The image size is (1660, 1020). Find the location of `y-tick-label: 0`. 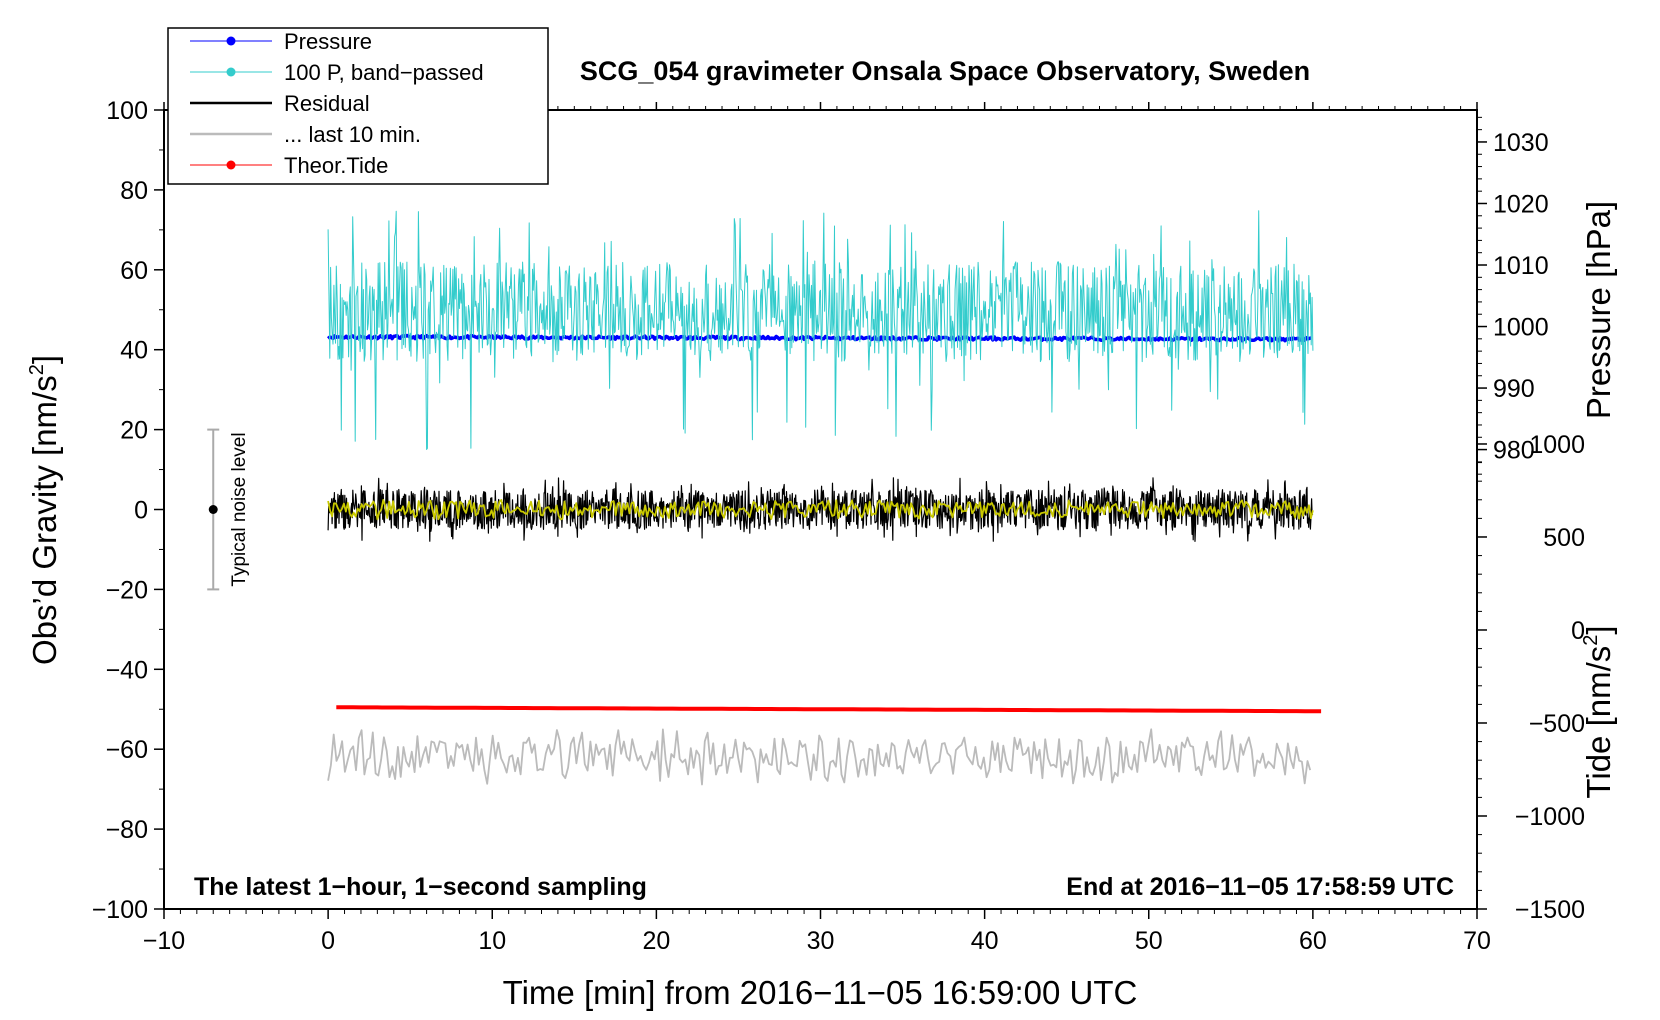

y-tick-label: 0 is located at coordinates (141, 511).